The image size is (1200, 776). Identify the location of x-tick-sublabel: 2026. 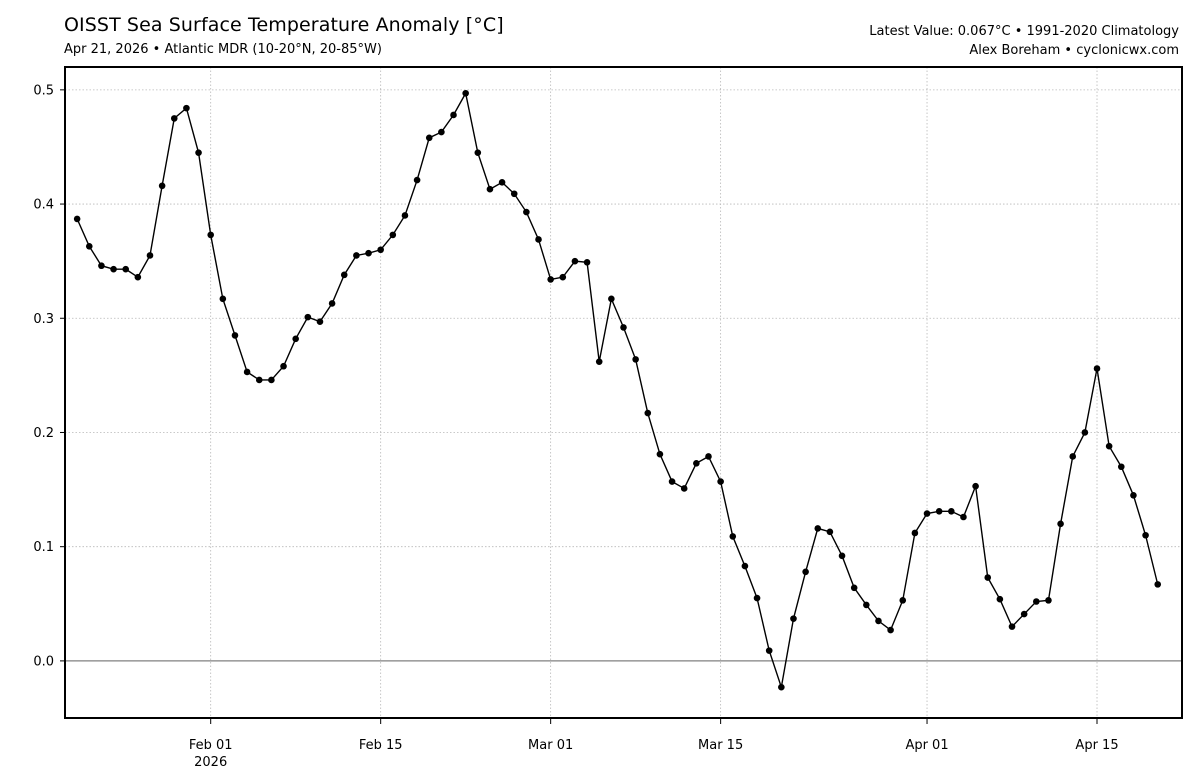
(210, 762).